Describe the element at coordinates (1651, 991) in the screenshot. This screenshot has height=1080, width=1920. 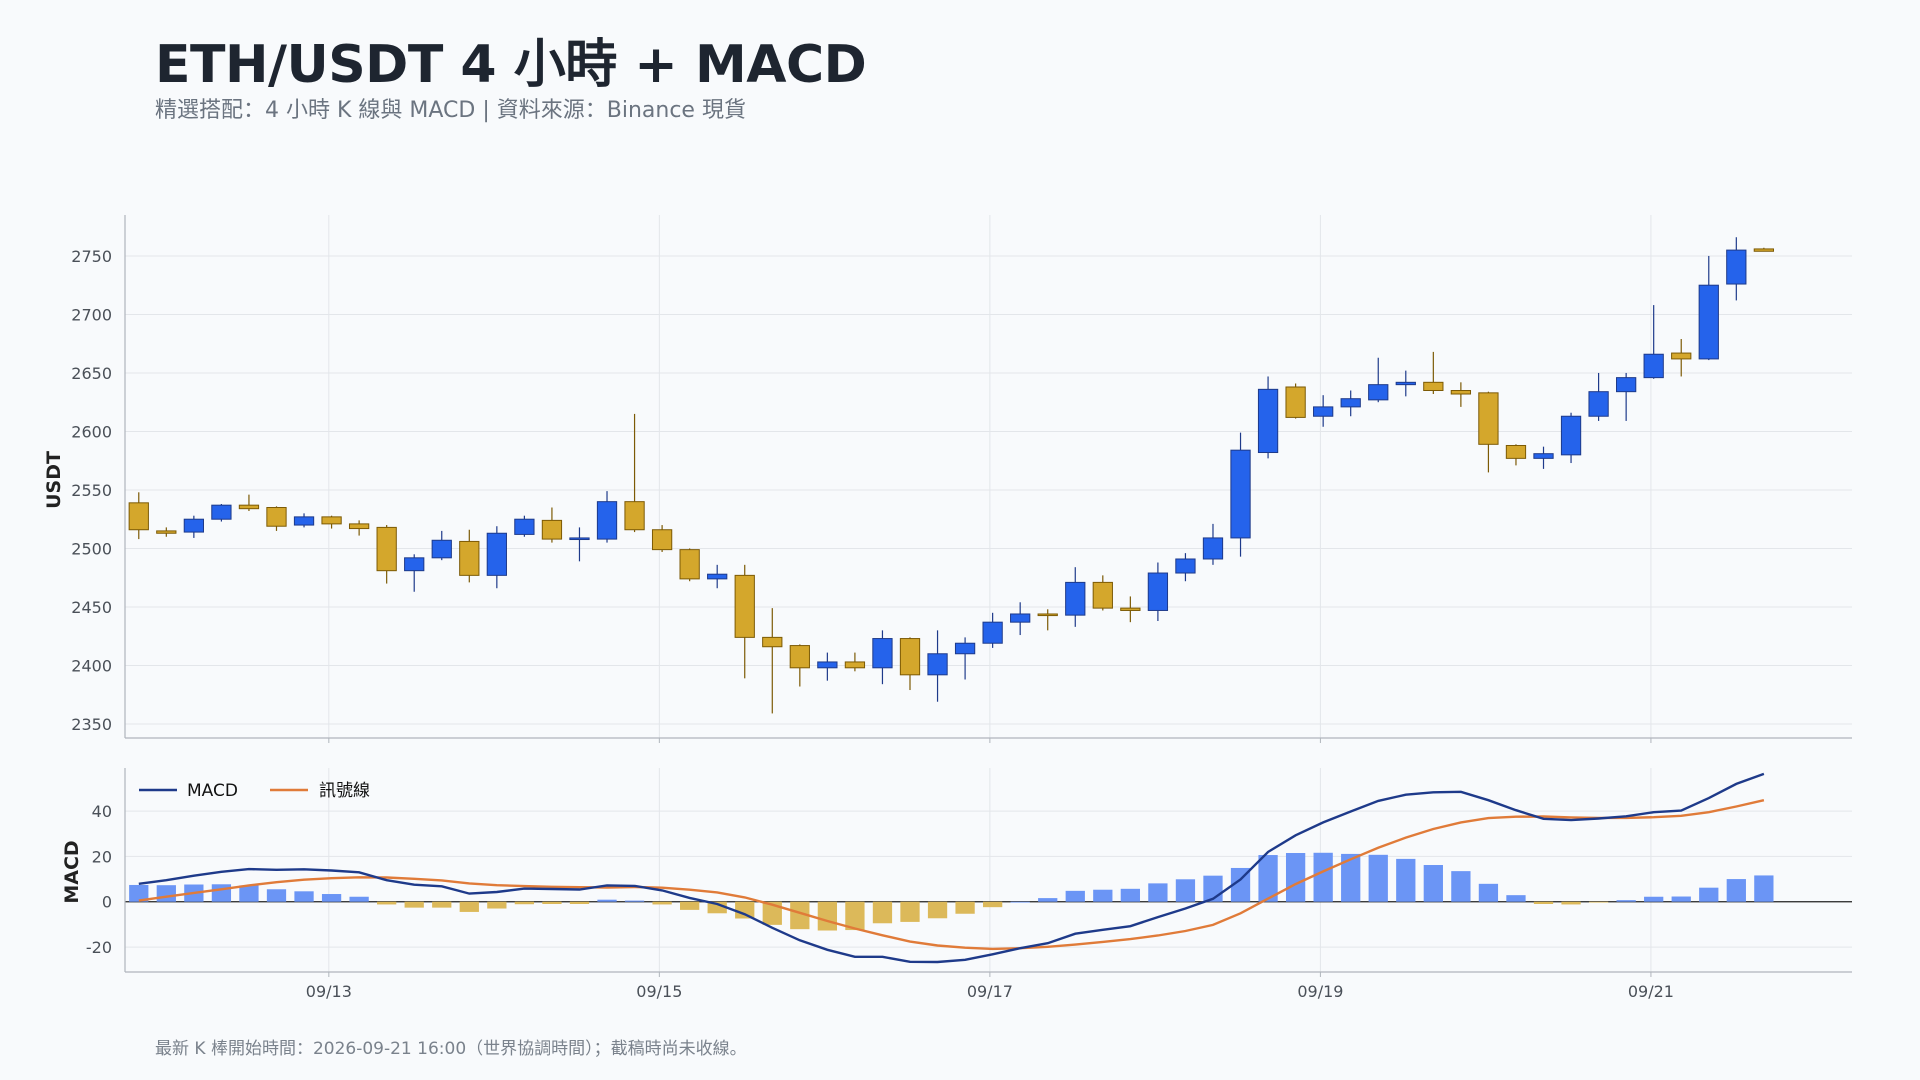
I see `x-tick-label: 09/21` at that location.